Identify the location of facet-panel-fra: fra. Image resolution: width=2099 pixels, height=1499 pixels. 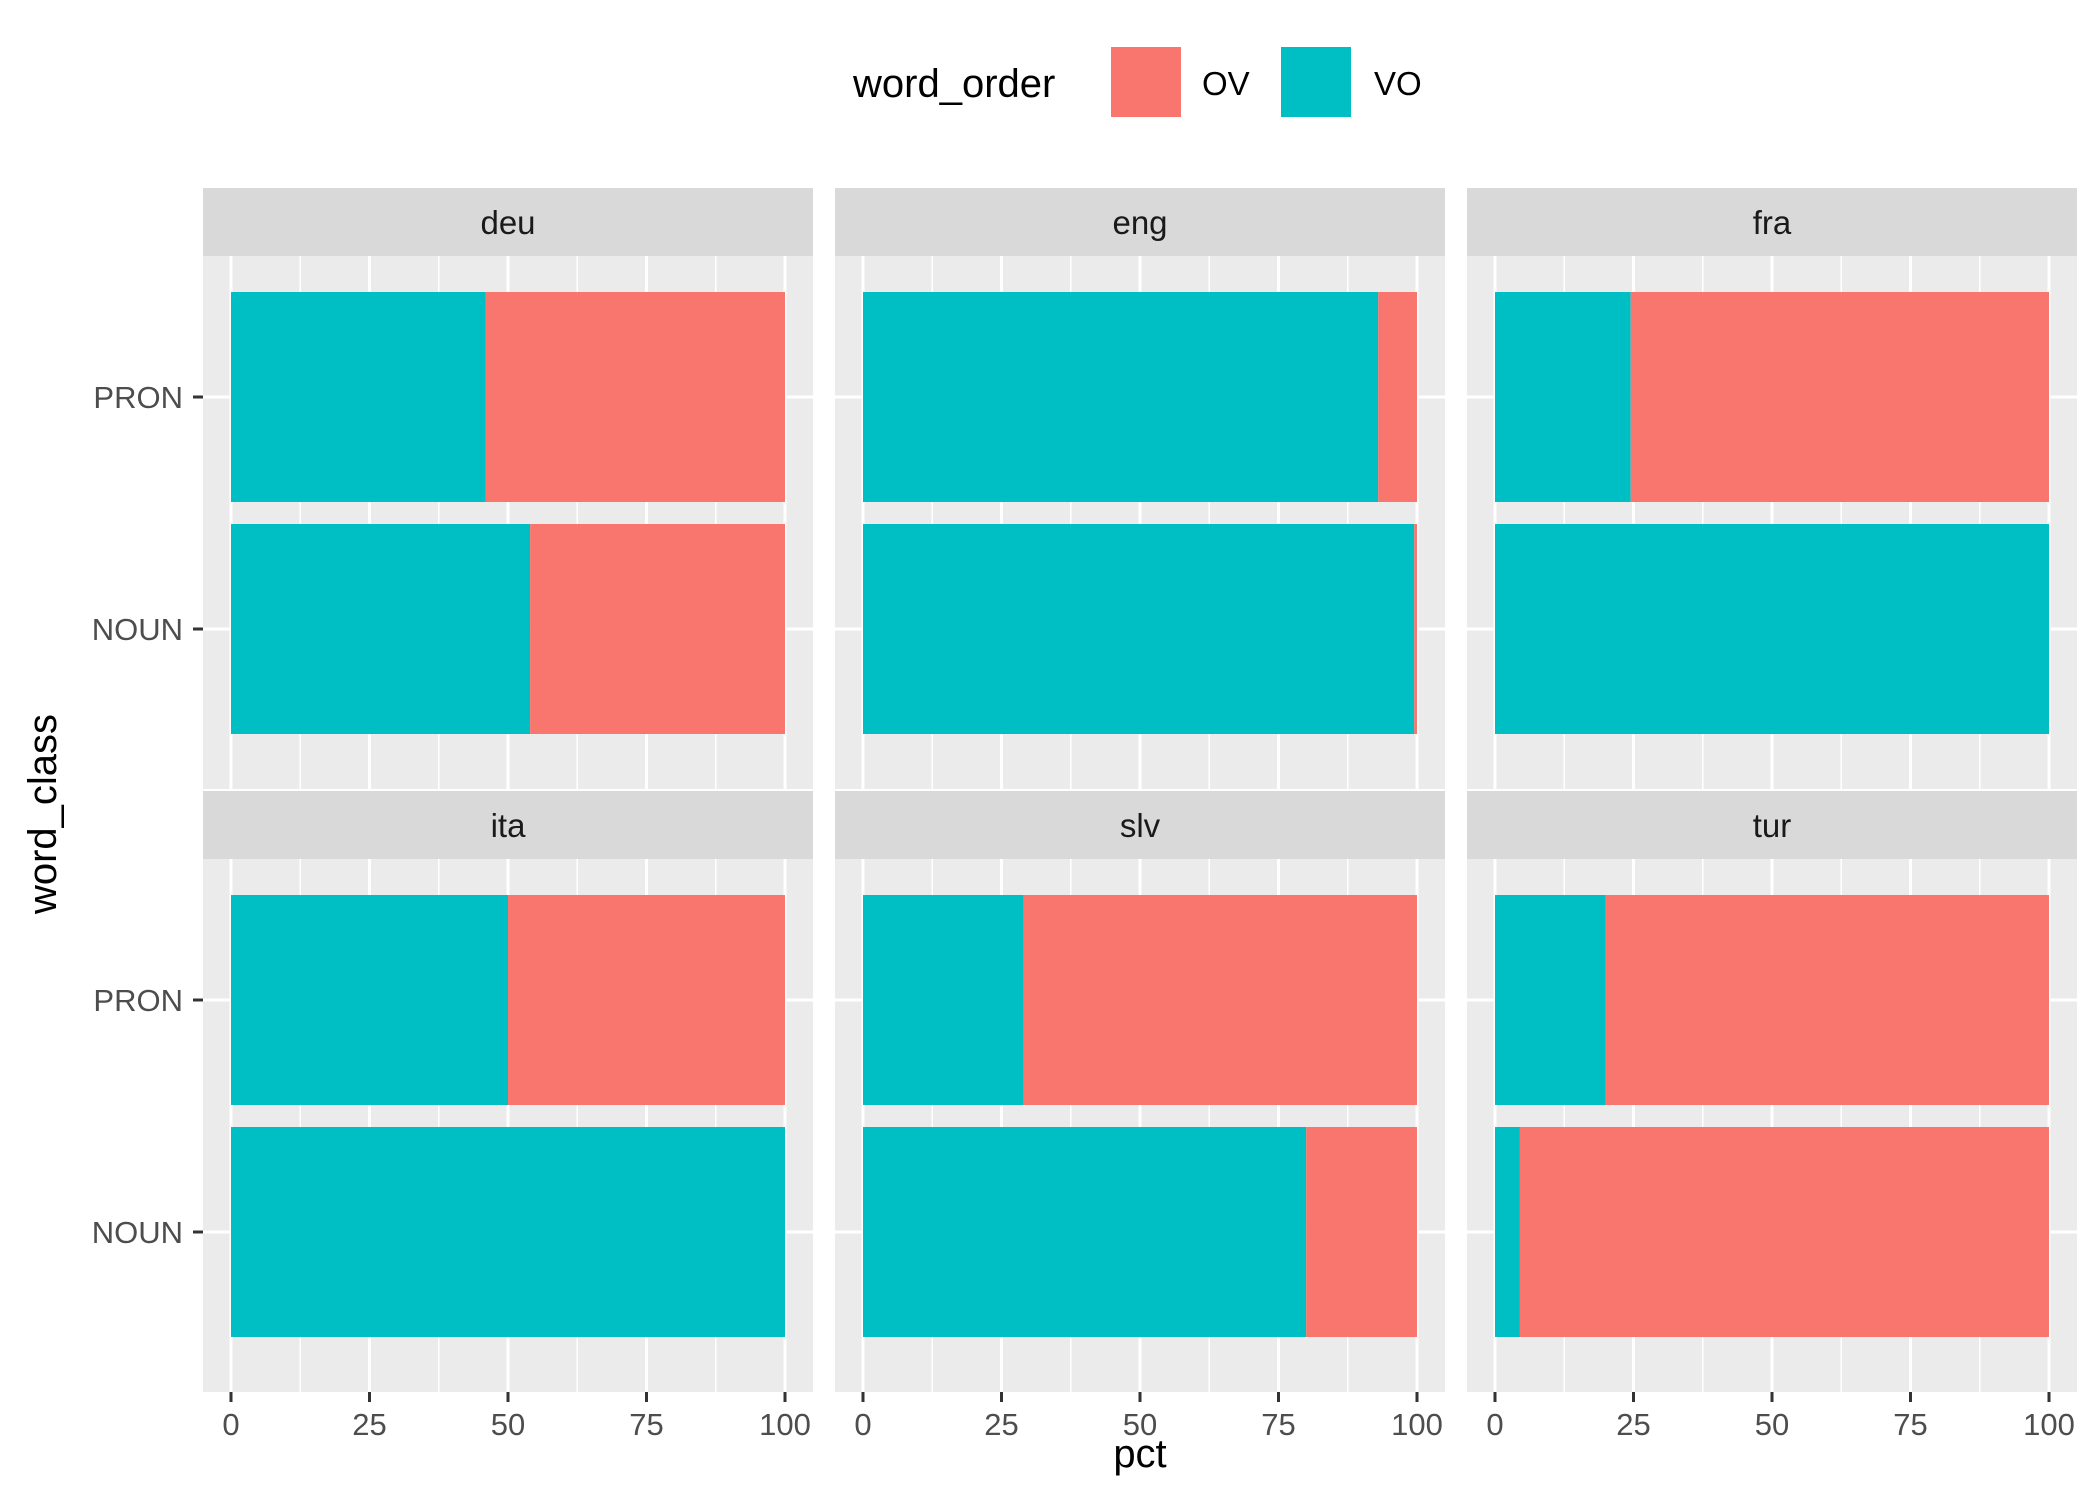
(1772, 488).